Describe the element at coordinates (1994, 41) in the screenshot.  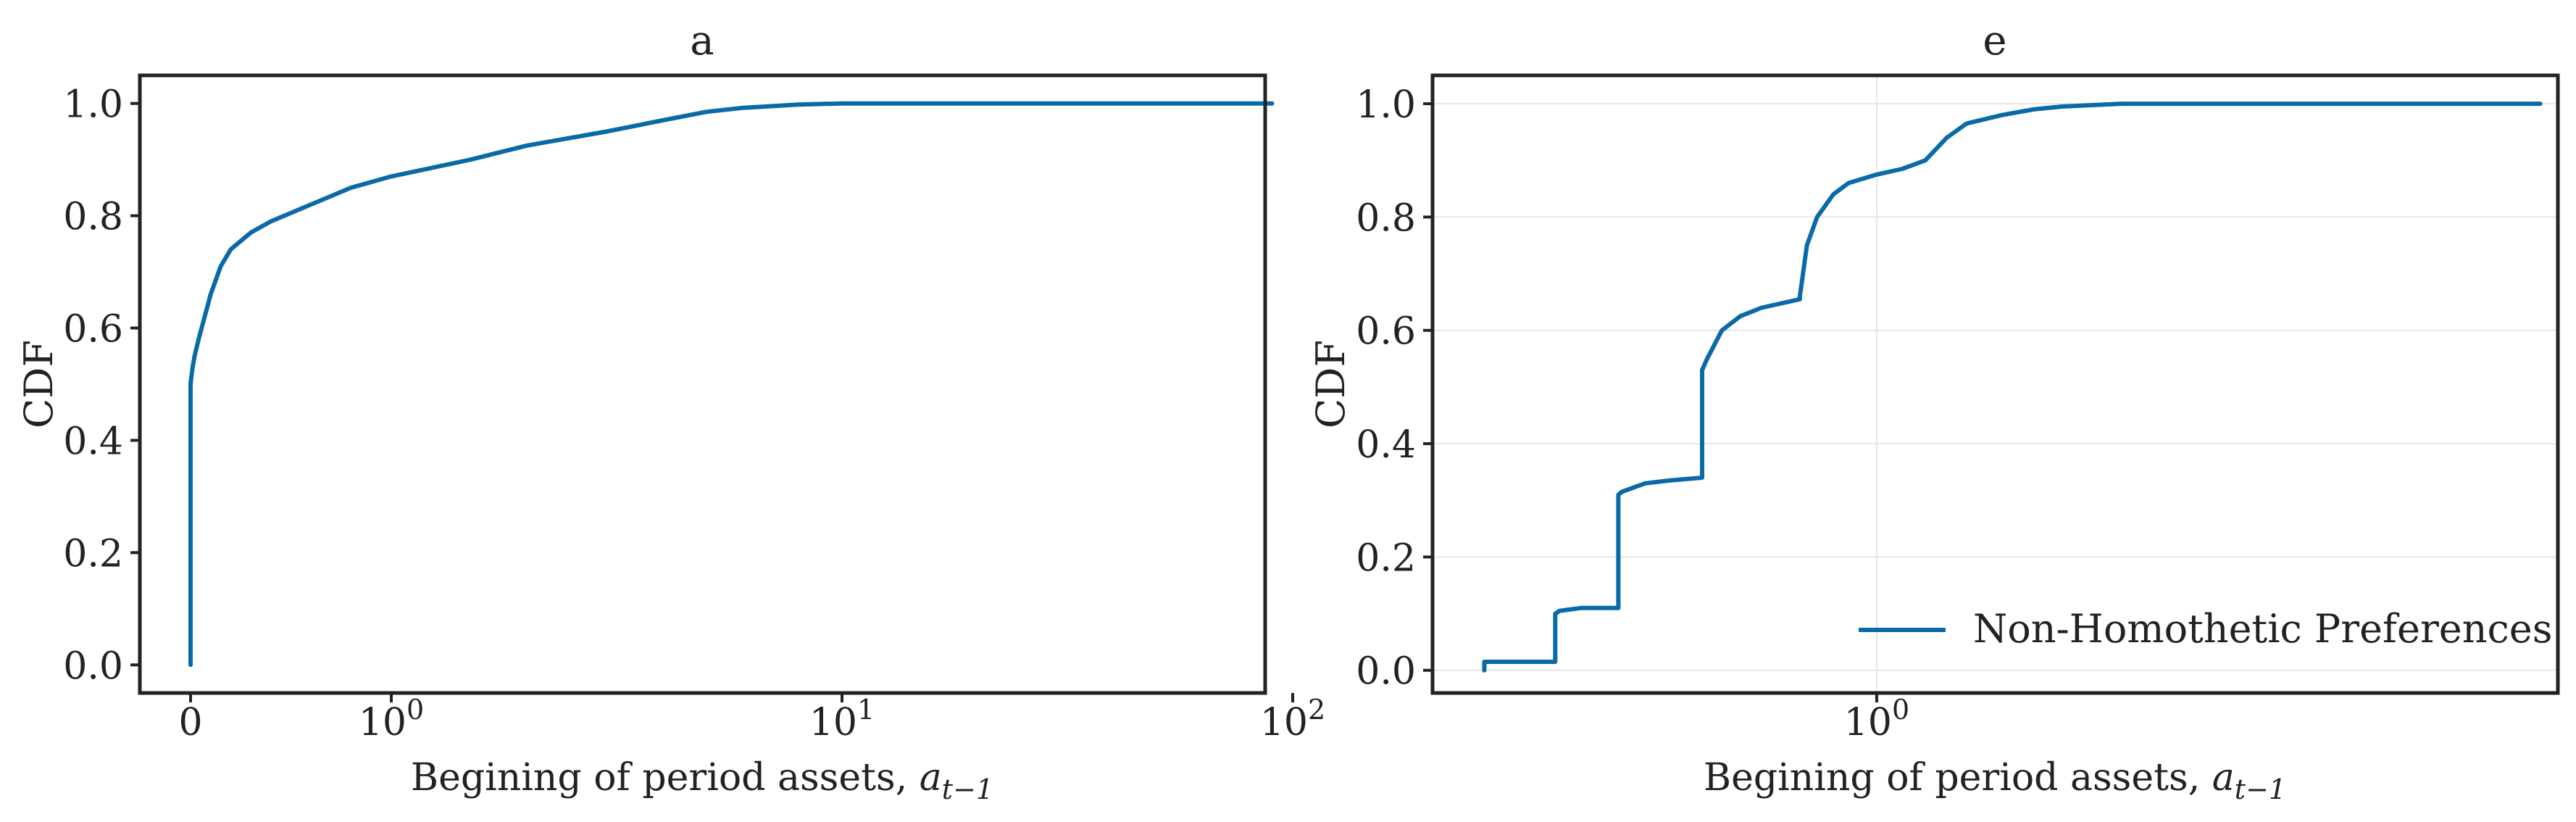
I see `right-chart-title: e` at that location.